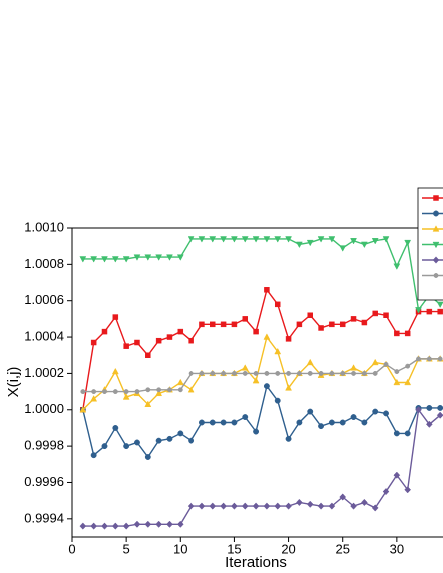 The height and width of the screenshot is (573, 443). I want to click on x-tick-label: 30, so click(397, 548).